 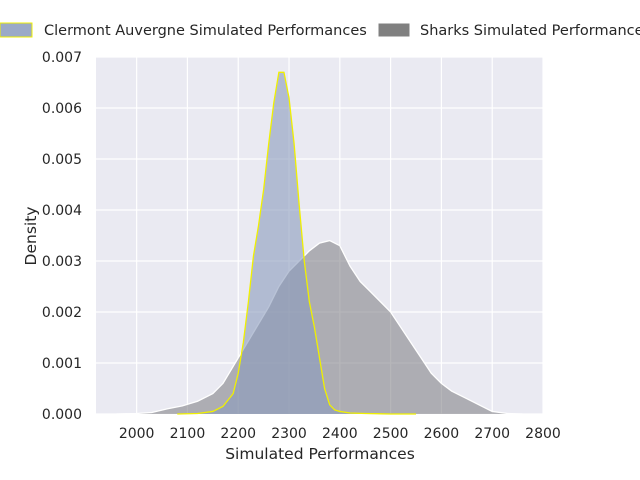 What do you see at coordinates (137, 434) in the screenshot?
I see `x-tick-label: 2000` at bounding box center [137, 434].